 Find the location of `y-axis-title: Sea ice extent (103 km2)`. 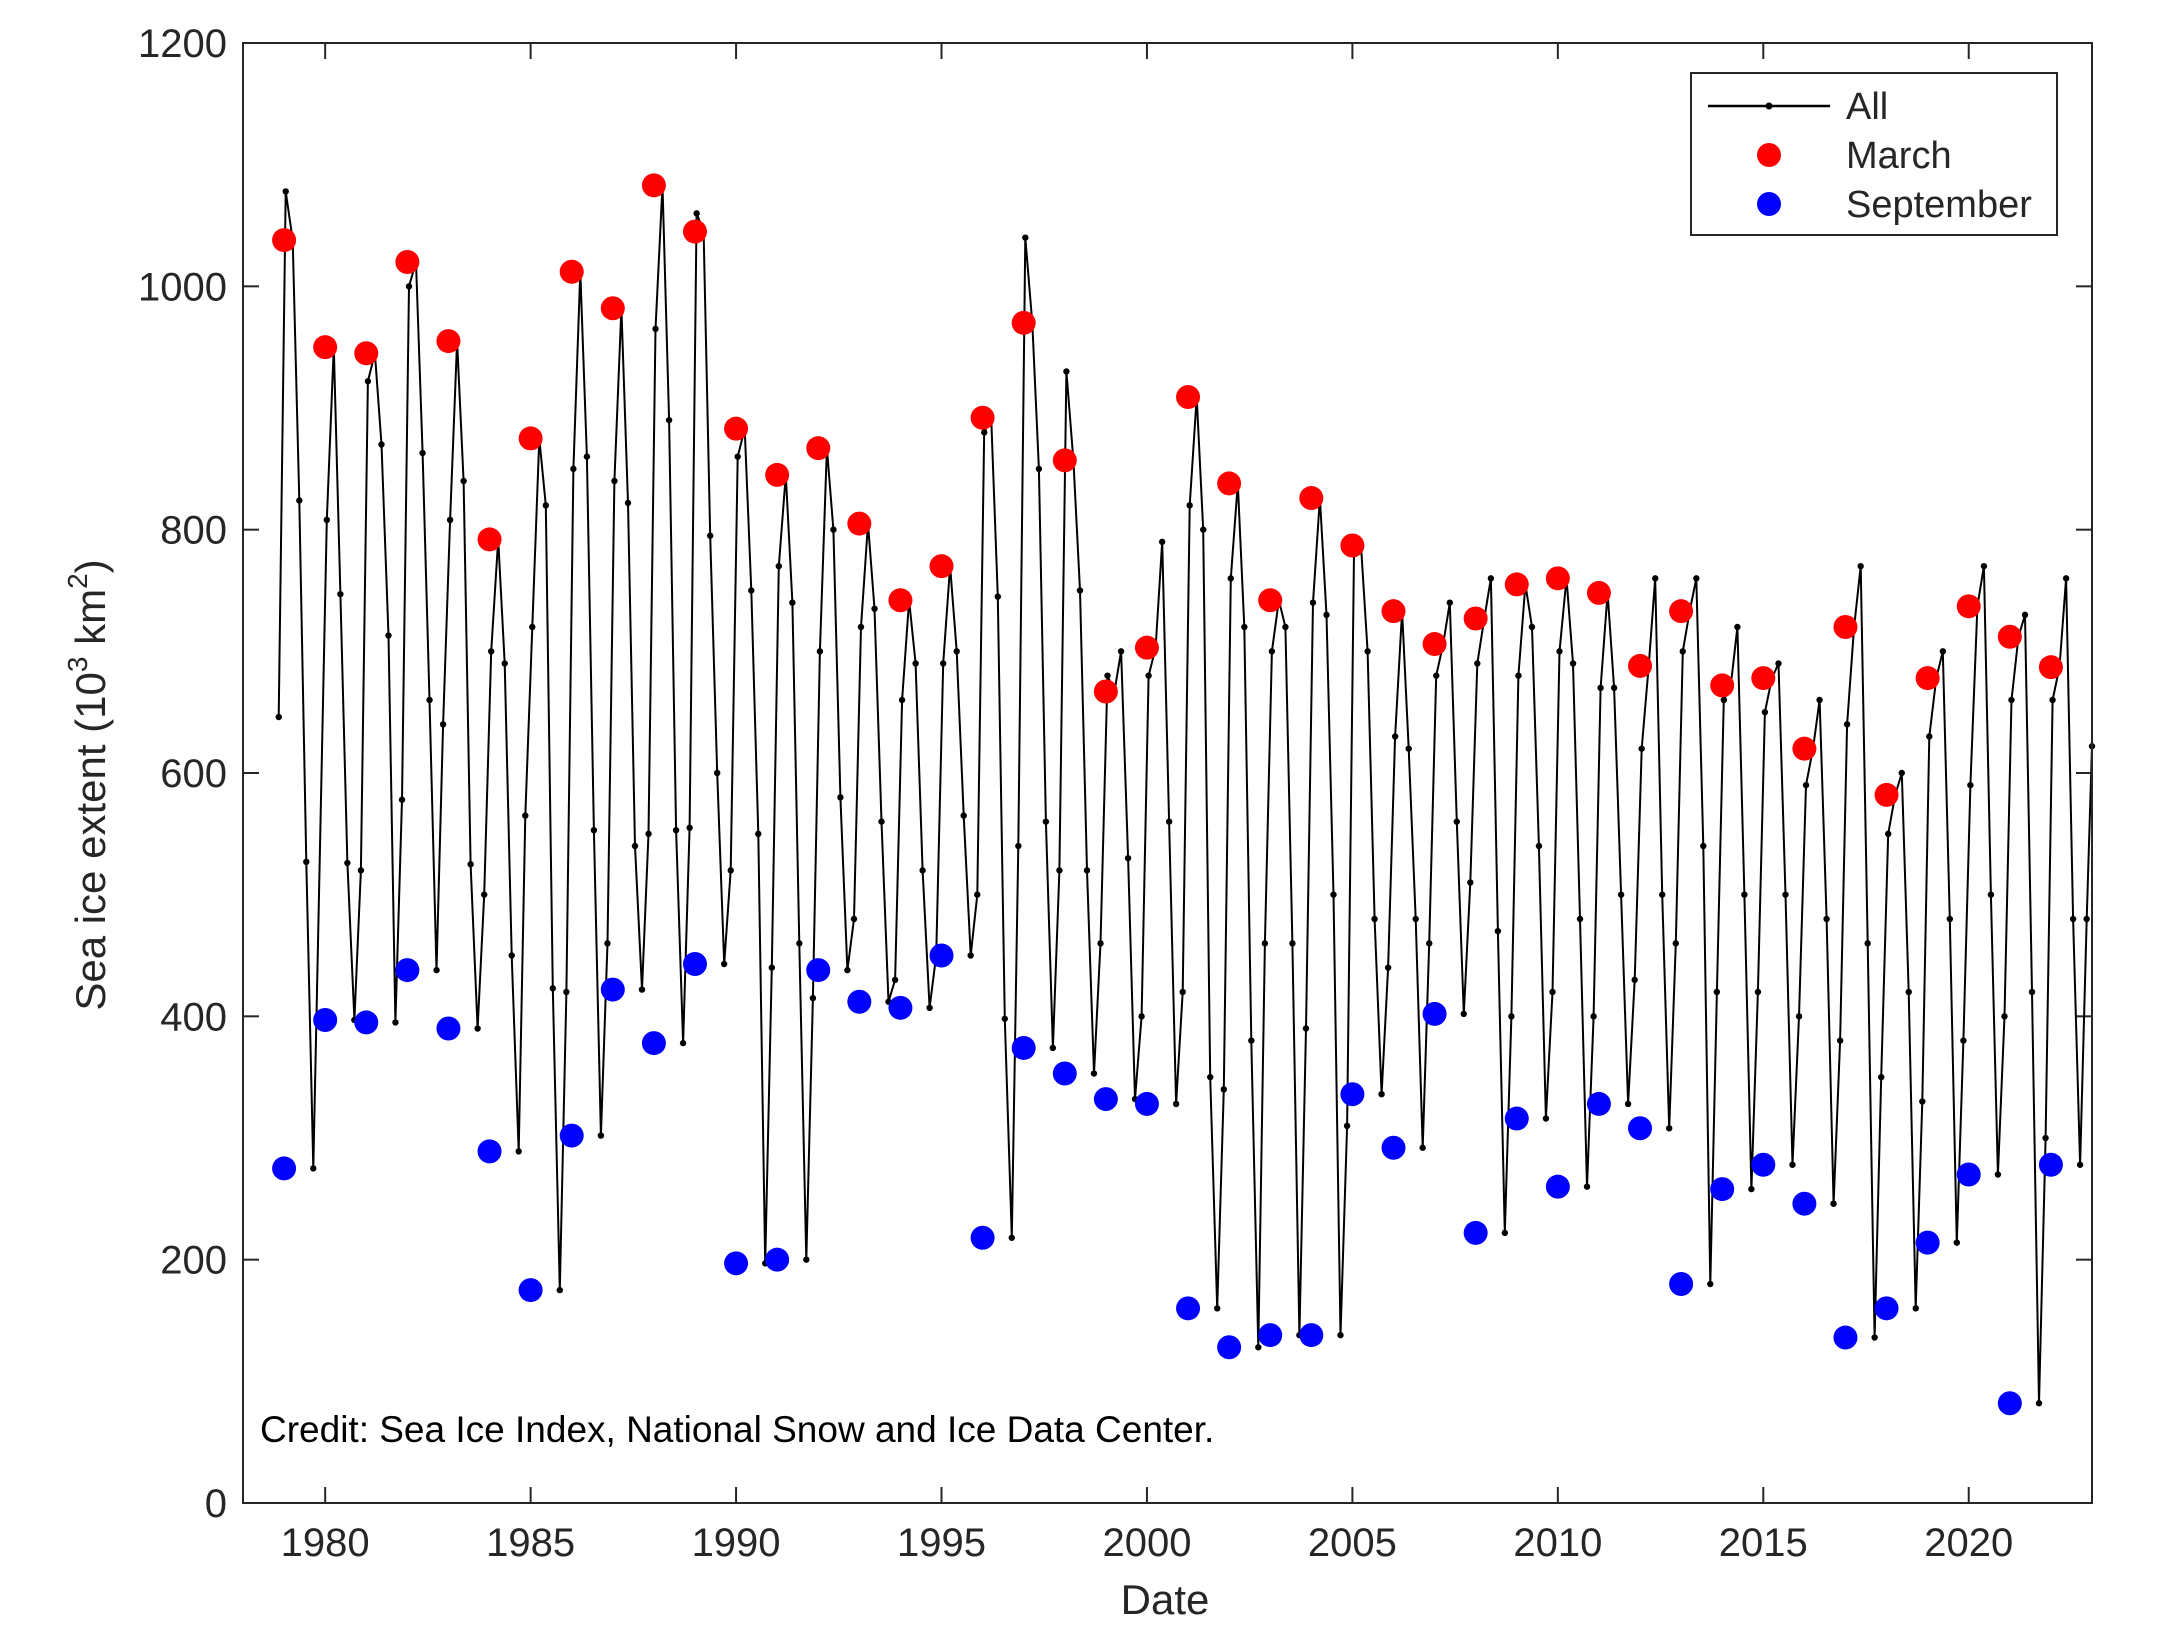

y-axis-title: Sea ice extent (103 km2) is located at coordinates (88, 784).